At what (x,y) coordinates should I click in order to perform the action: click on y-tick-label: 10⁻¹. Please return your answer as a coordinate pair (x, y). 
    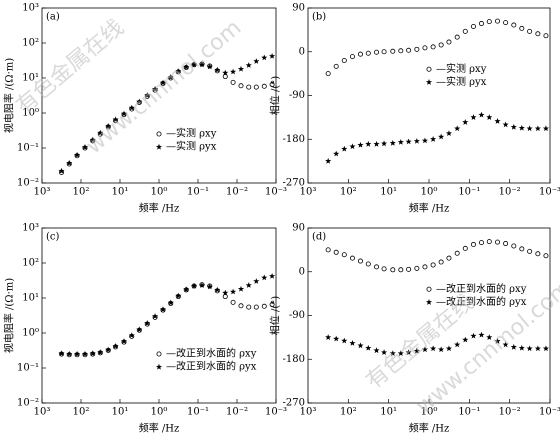
    Looking at the image, I should click on (28, 148).